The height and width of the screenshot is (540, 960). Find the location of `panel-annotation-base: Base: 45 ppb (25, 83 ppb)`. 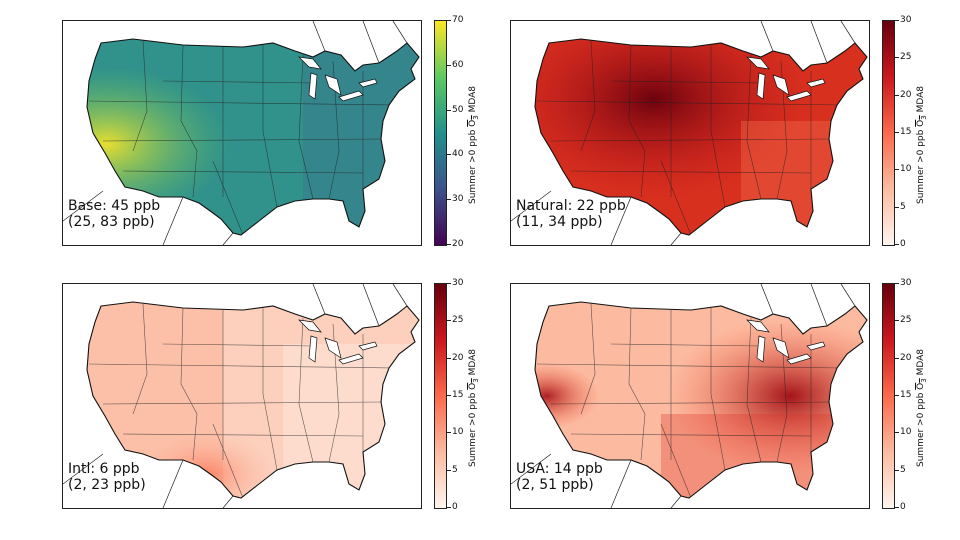

panel-annotation-base: Base: 45 ppb (25, 83 ppb) is located at coordinates (114, 214).